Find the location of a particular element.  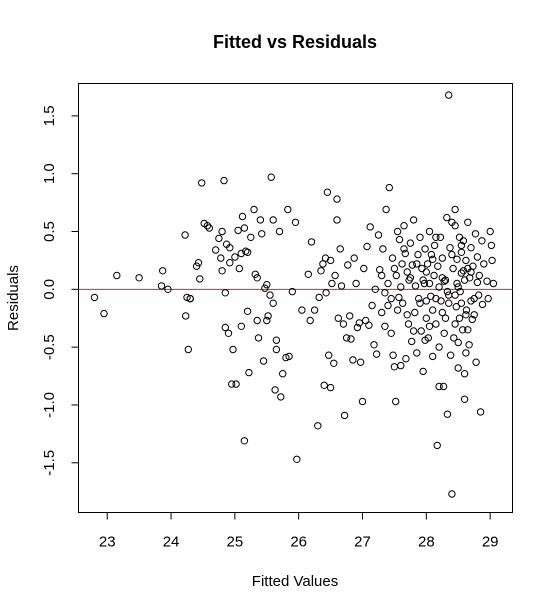

y-tick-label: 1.5 is located at coordinates (49, 115).